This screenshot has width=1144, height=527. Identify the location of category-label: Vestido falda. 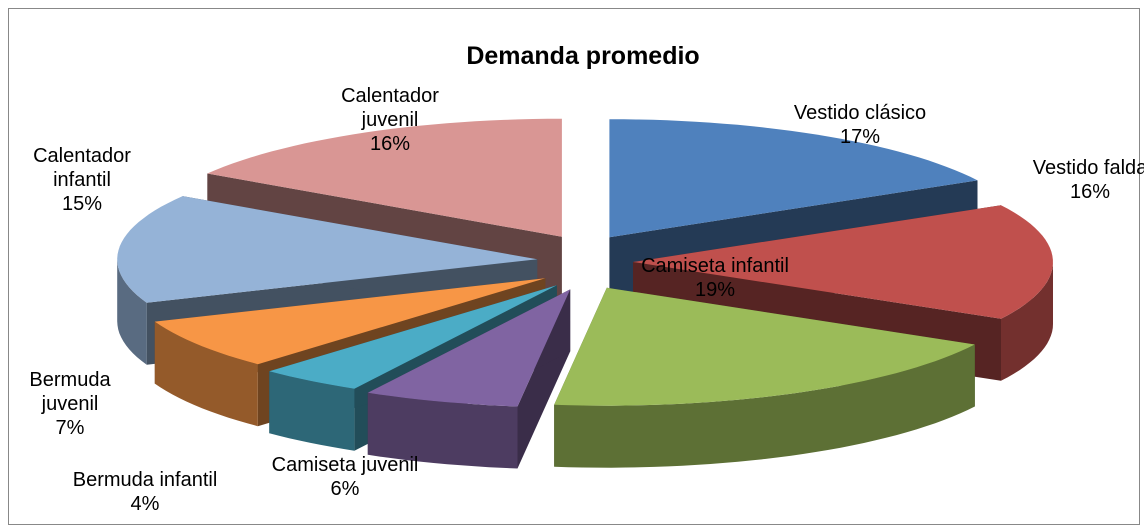
(1088, 168).